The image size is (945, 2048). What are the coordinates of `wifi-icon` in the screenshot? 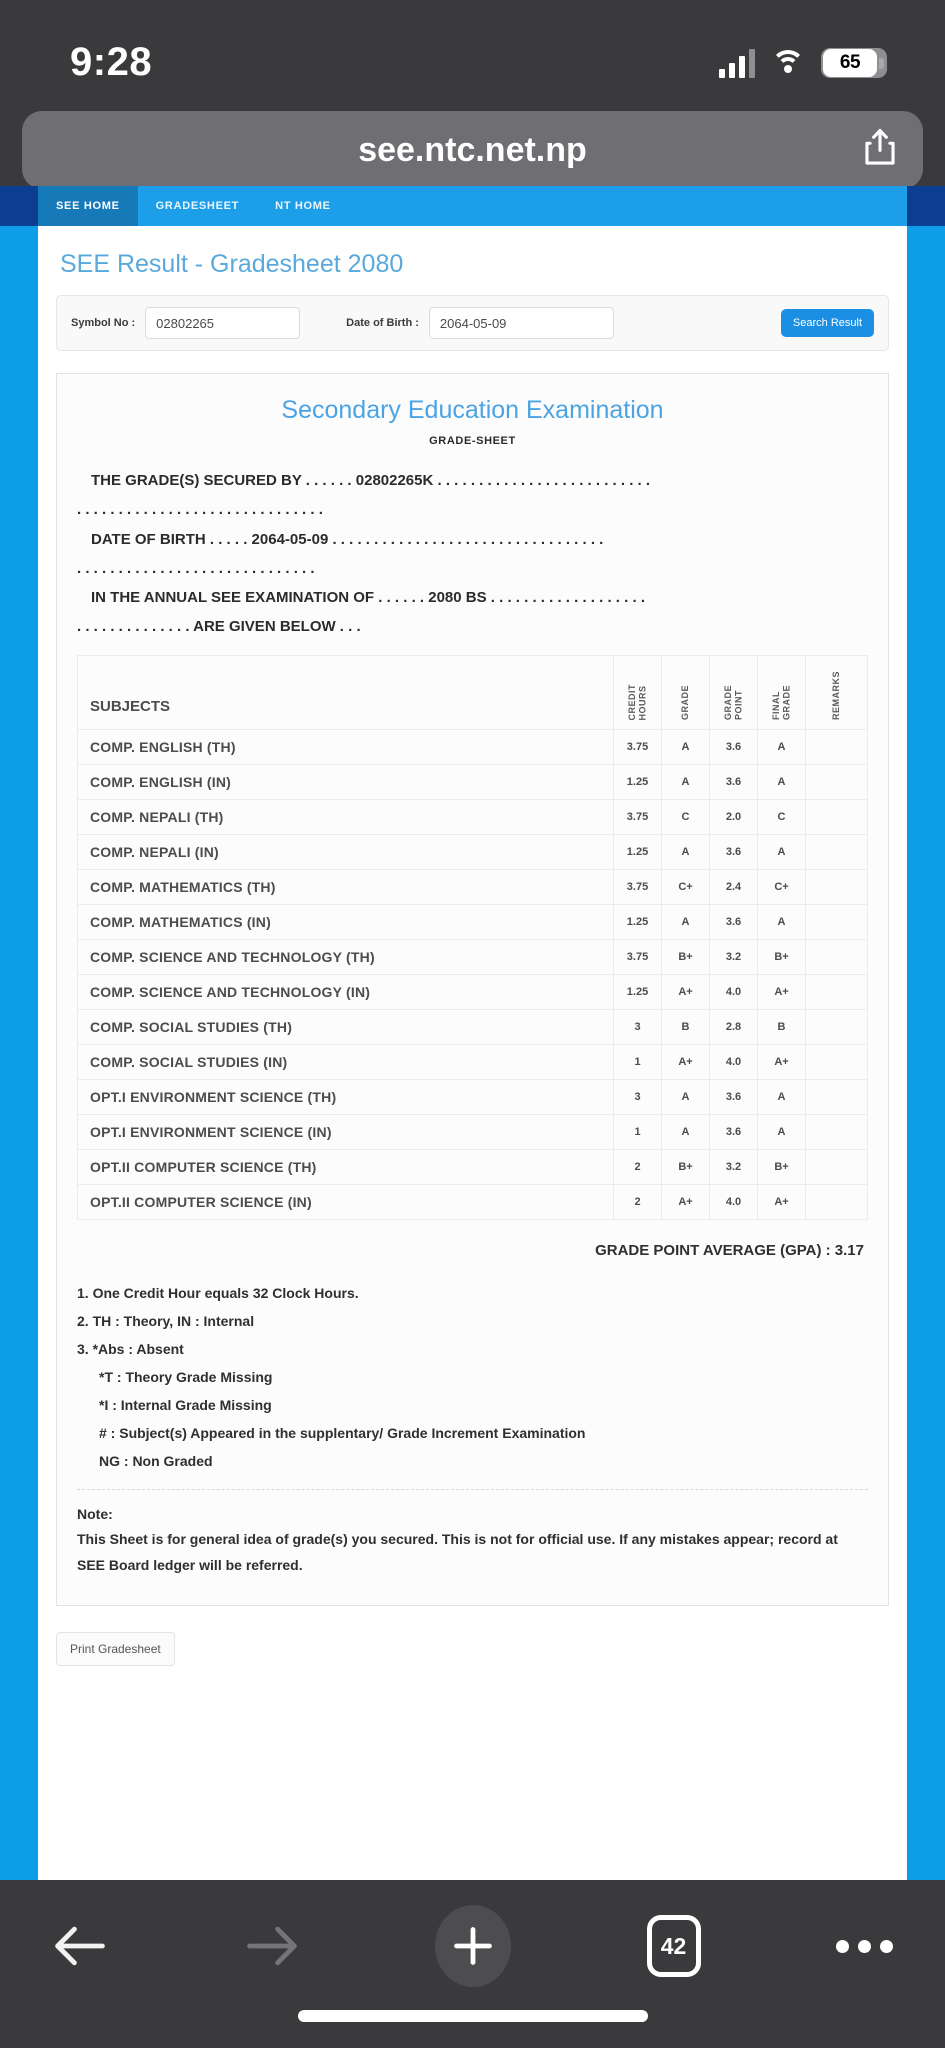 It's located at (788, 62).